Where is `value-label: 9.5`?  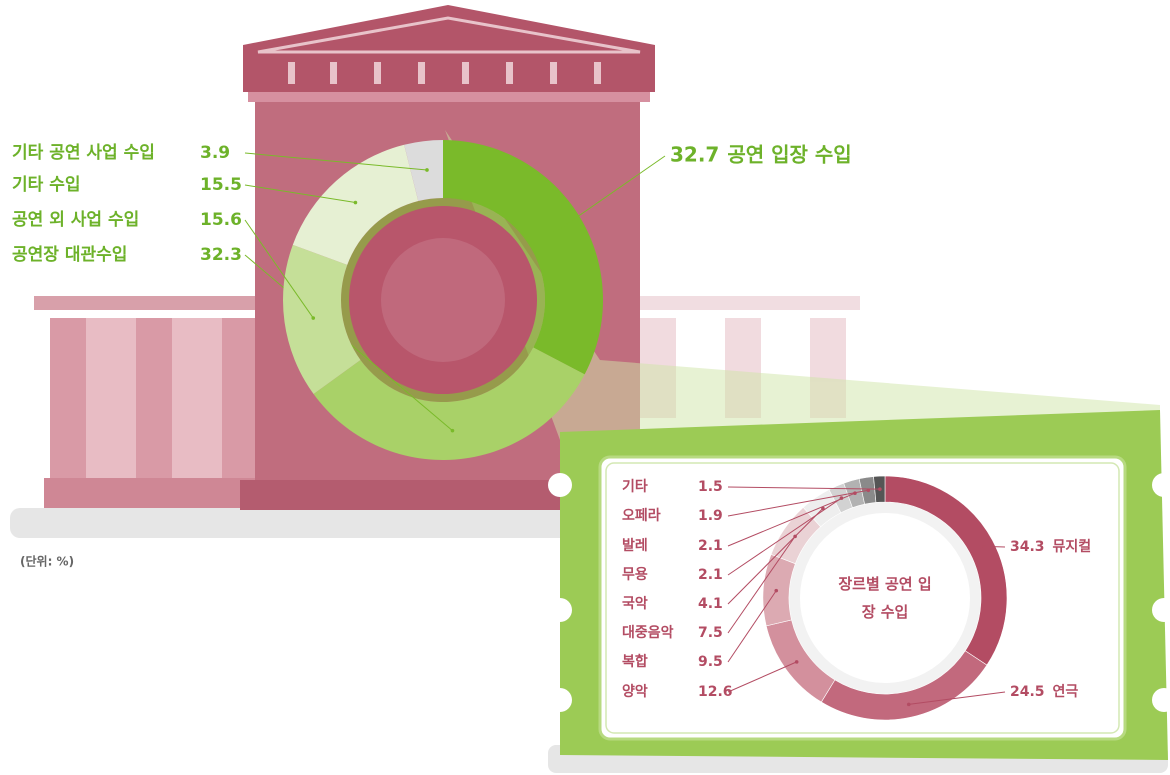 value-label: 9.5 is located at coordinates (710, 662).